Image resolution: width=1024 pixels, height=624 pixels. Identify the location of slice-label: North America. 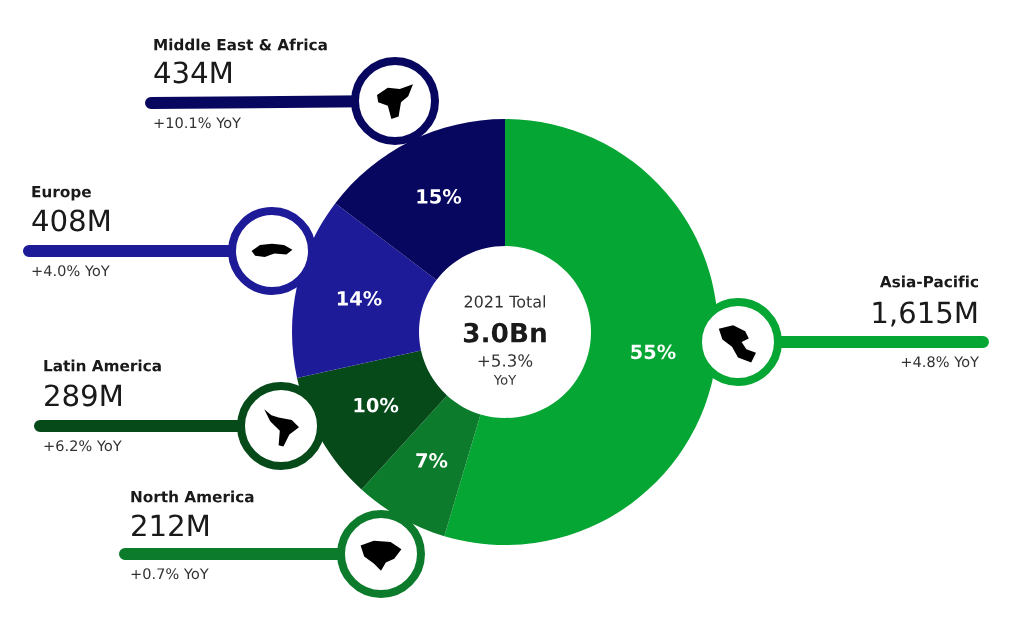
(192, 496).